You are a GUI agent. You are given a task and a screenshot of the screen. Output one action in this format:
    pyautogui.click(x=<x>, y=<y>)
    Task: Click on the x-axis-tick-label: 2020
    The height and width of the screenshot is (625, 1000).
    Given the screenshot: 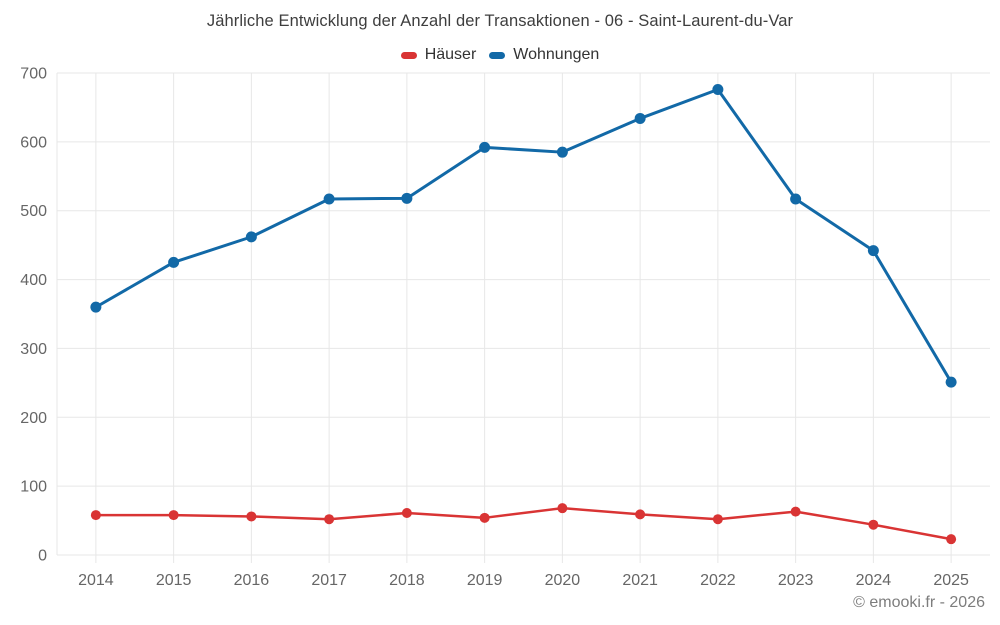 What is the action you would take?
    pyautogui.click(x=563, y=580)
    